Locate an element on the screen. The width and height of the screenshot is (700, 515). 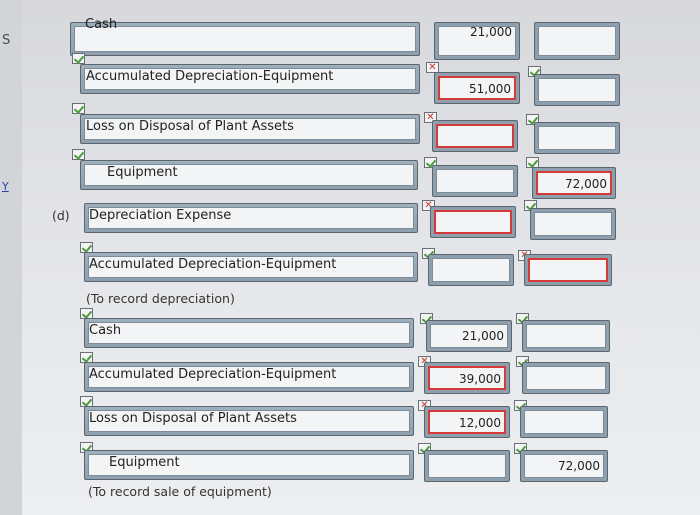
debit-field-row5 is located at coordinates (471, 270).